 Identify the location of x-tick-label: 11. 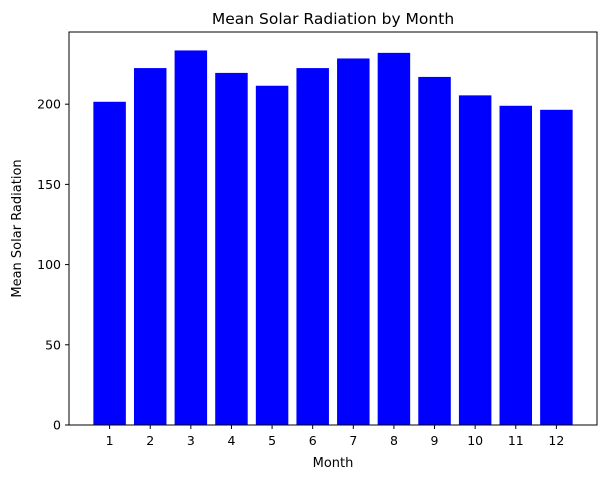
(516, 440).